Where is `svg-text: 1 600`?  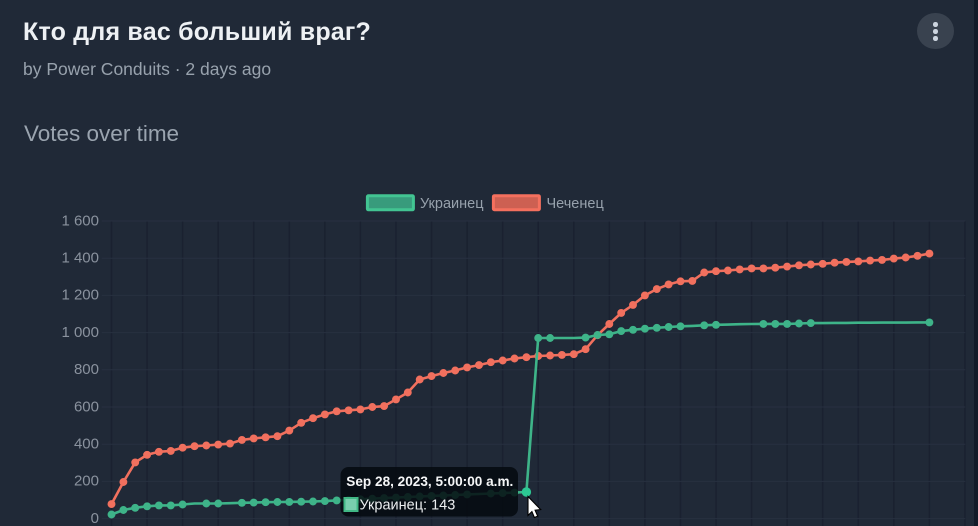
svg-text: 1 600 is located at coordinates (80, 220).